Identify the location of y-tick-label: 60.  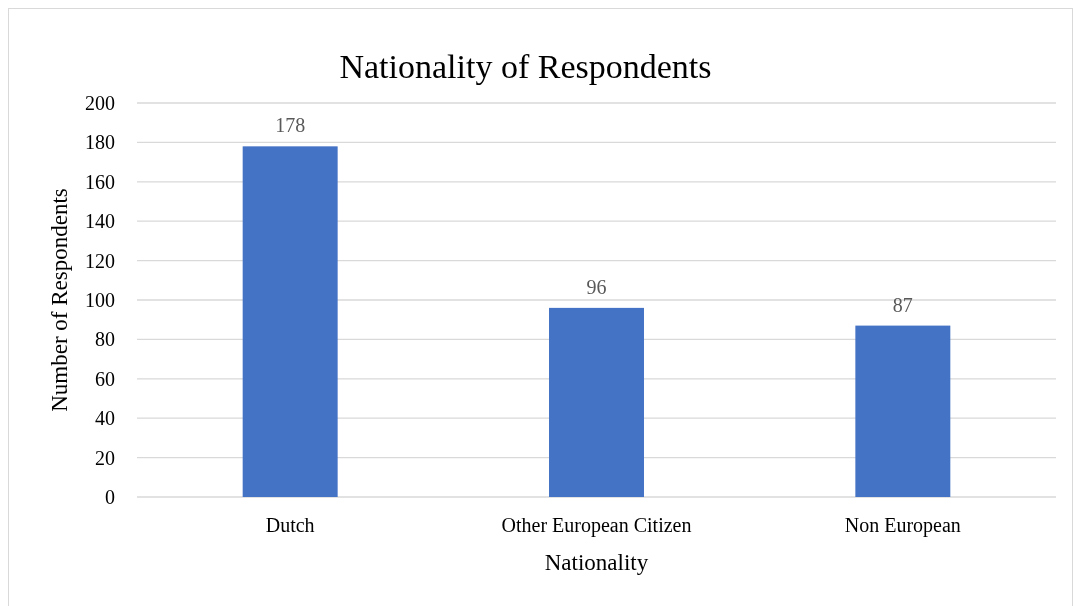
(105, 378).